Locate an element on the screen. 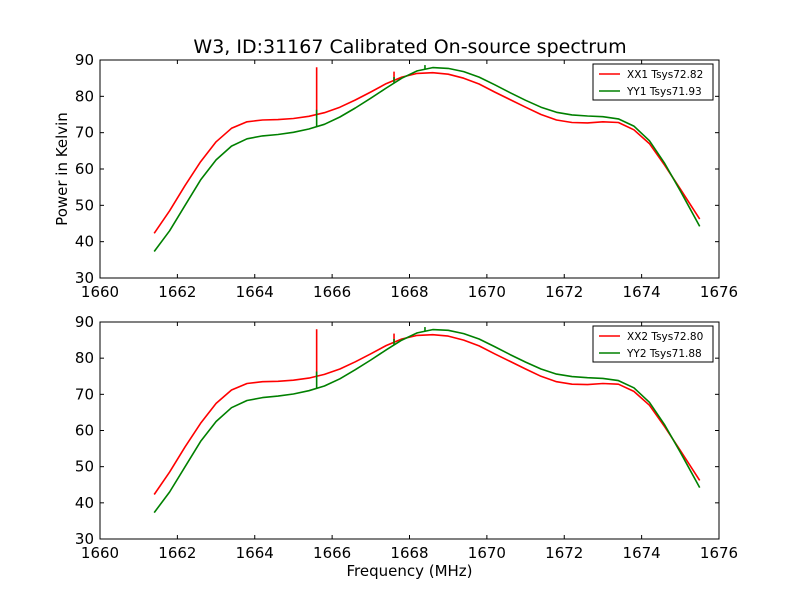  legend-entry: XX1 Tsys72.82 is located at coordinates (665, 75).